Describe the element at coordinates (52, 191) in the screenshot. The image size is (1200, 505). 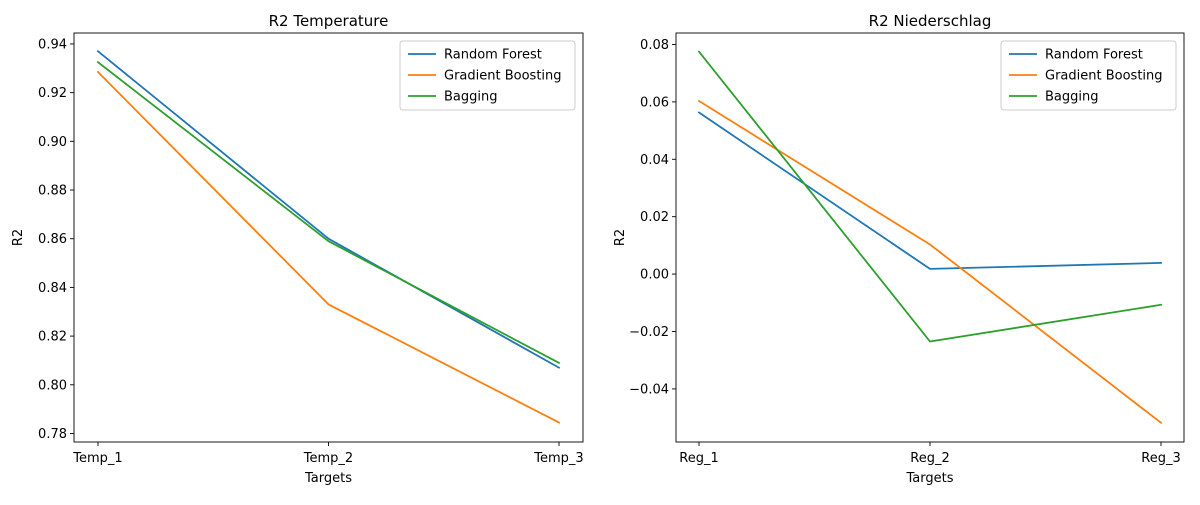
I see `y-tick-label: 0.88` at that location.